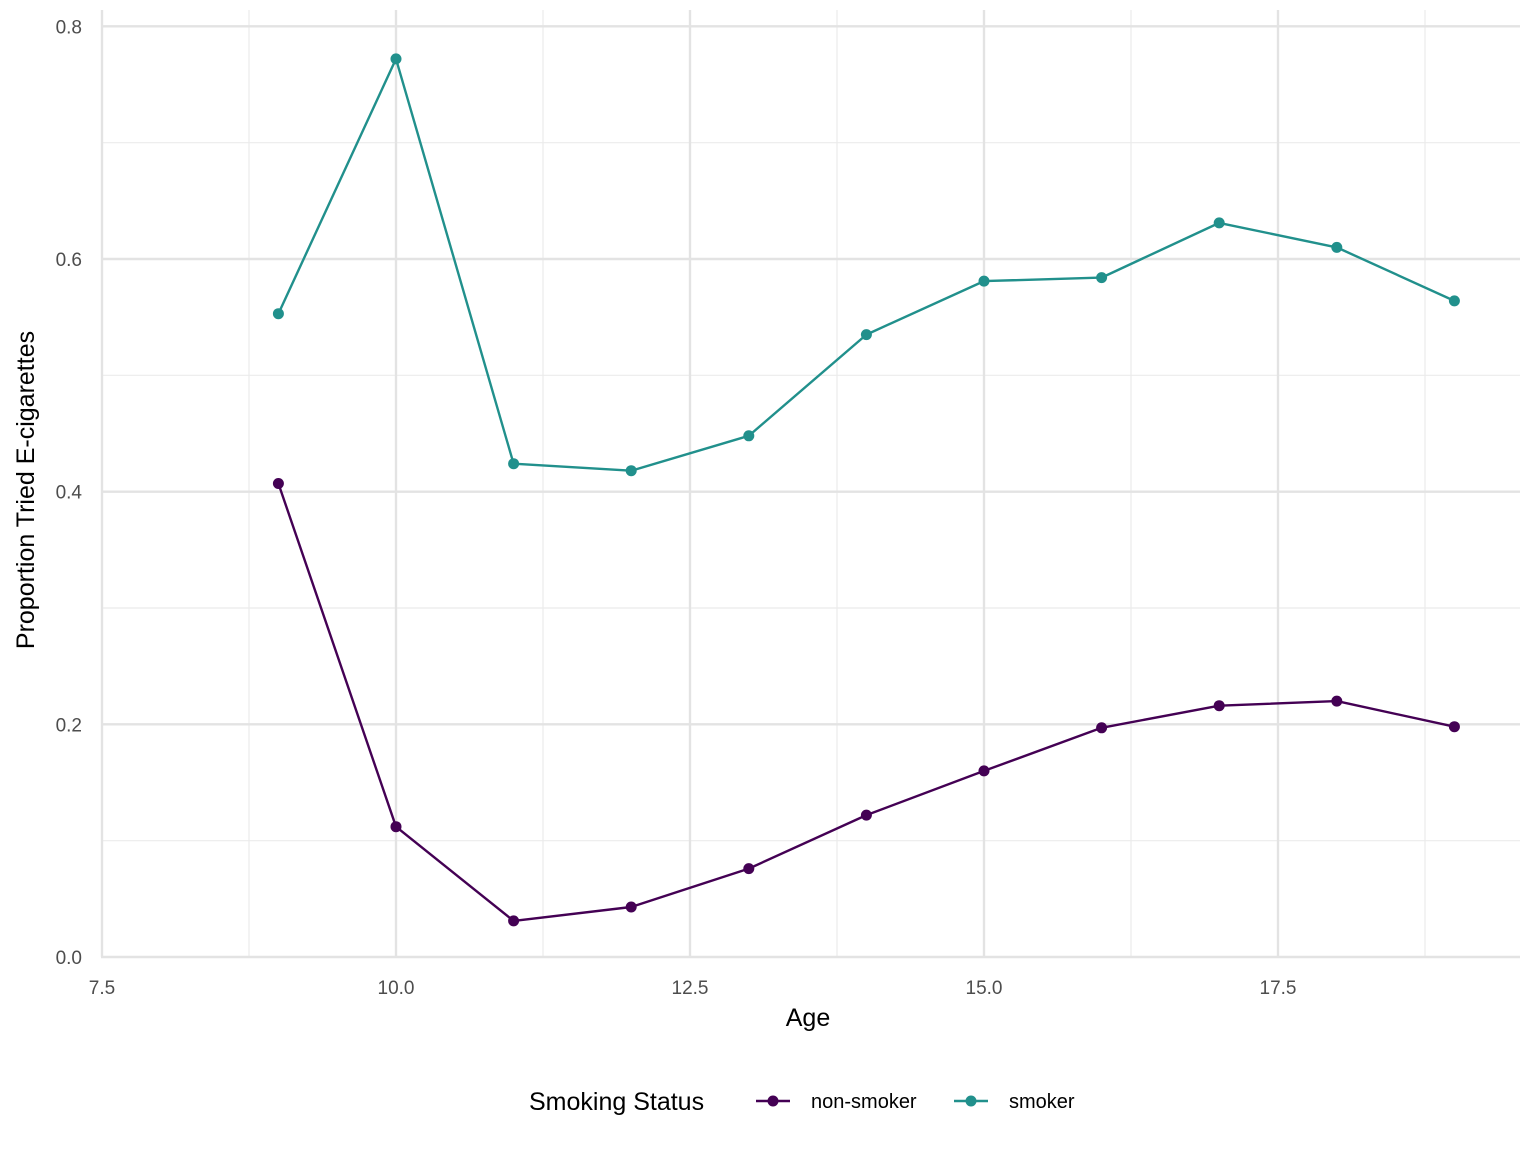 This screenshot has height=1152, width=1536. Describe the element at coordinates (864, 1102) in the screenshot. I see `legend-label-non-smoker: non-smoker` at that location.